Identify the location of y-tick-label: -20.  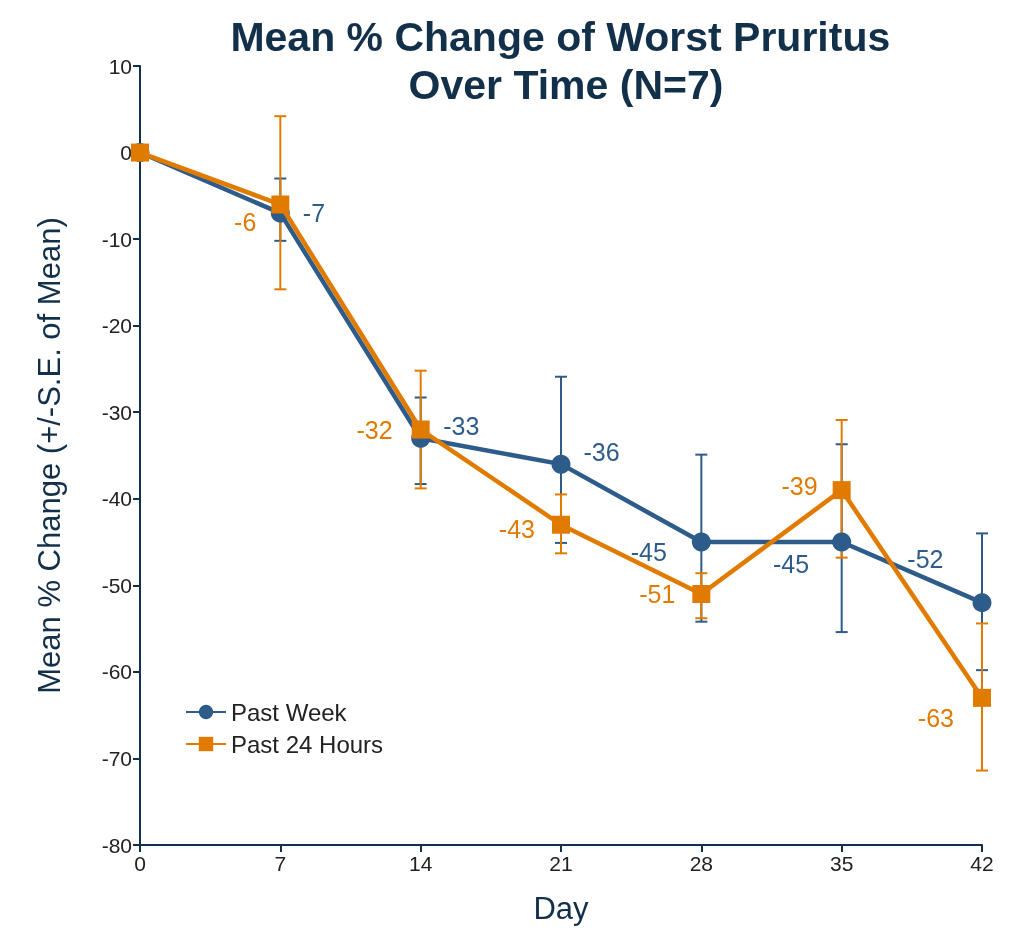
(116, 326).